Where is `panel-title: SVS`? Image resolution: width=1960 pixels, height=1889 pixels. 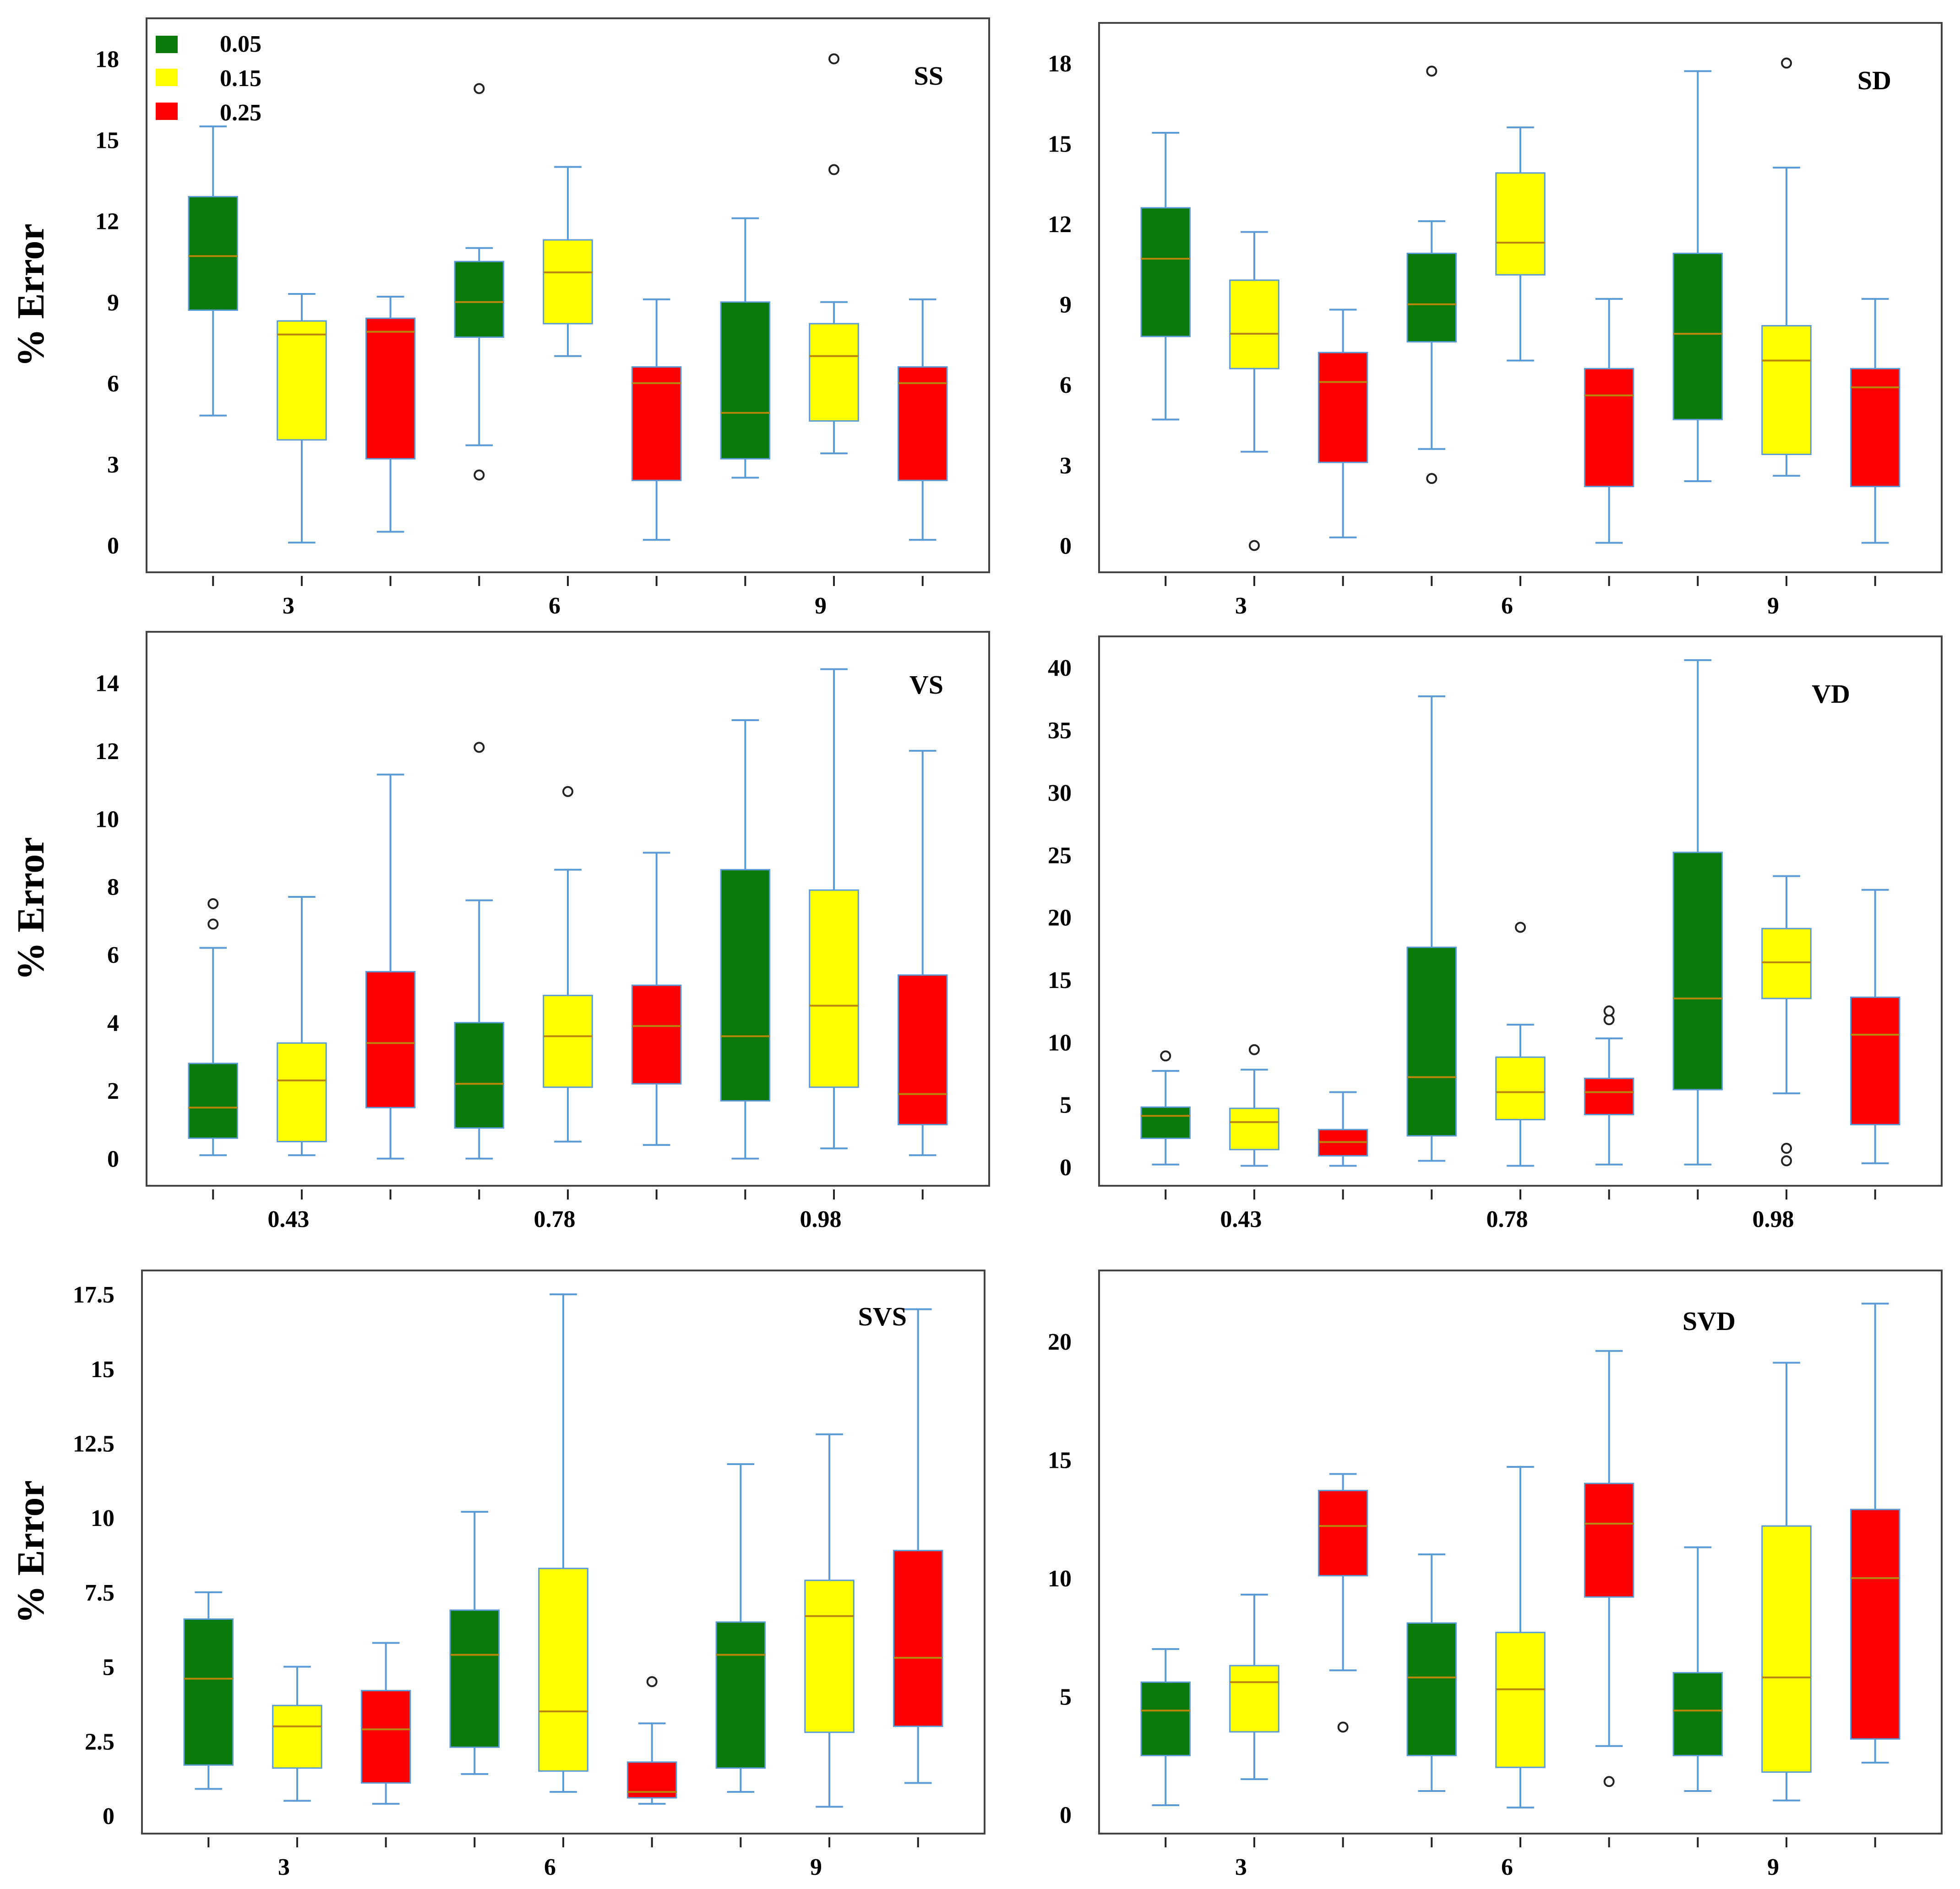 panel-title: SVS is located at coordinates (882, 1316).